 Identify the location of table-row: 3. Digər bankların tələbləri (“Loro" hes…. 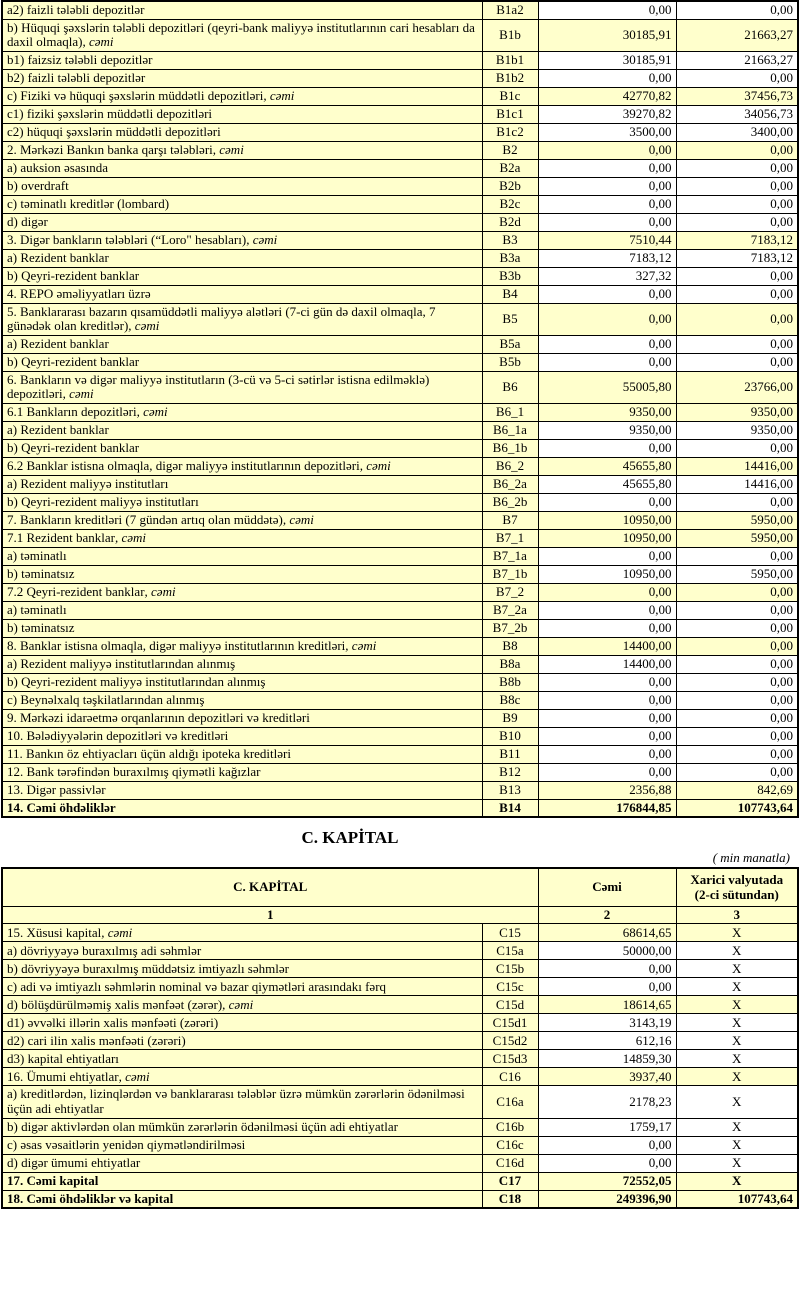
(400, 240).